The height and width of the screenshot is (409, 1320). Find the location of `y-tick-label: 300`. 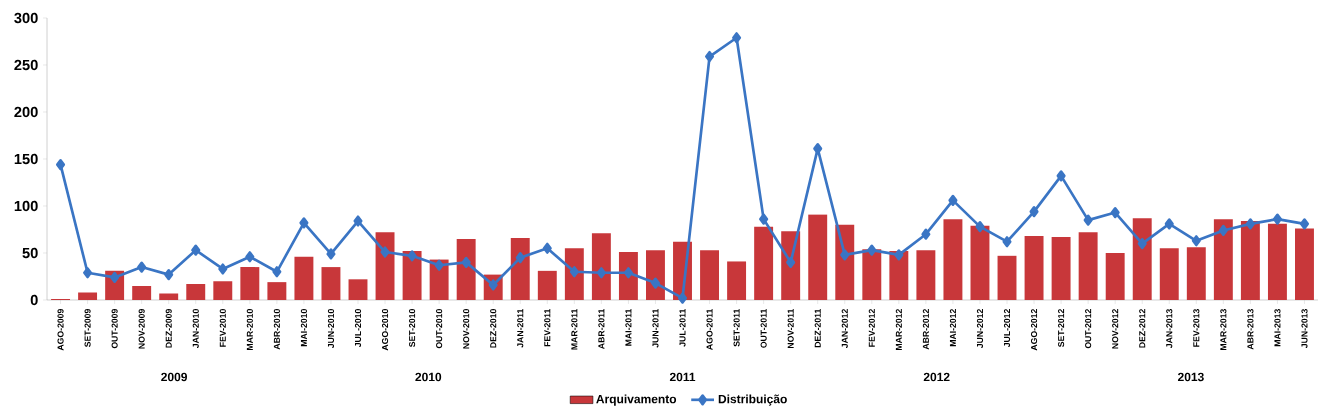

y-tick-label: 300 is located at coordinates (26, 18).